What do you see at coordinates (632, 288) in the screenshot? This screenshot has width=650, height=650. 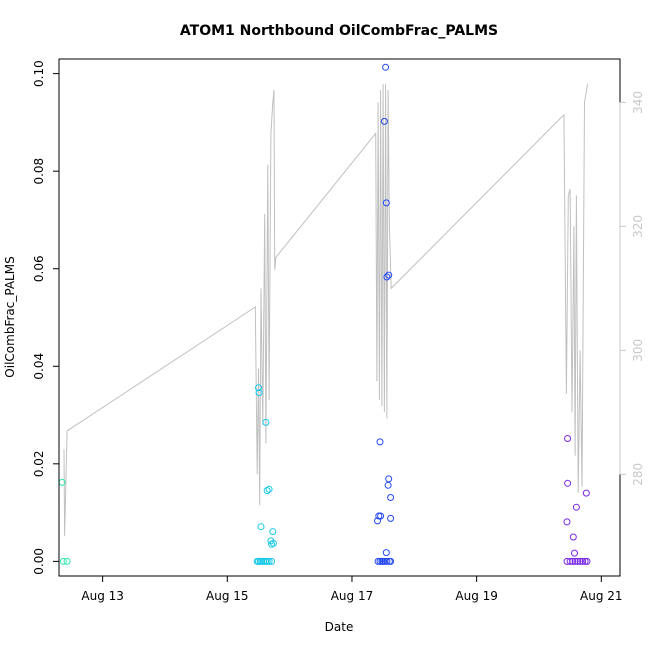 I see `right-y-axis: 280 300 320 340` at bounding box center [632, 288].